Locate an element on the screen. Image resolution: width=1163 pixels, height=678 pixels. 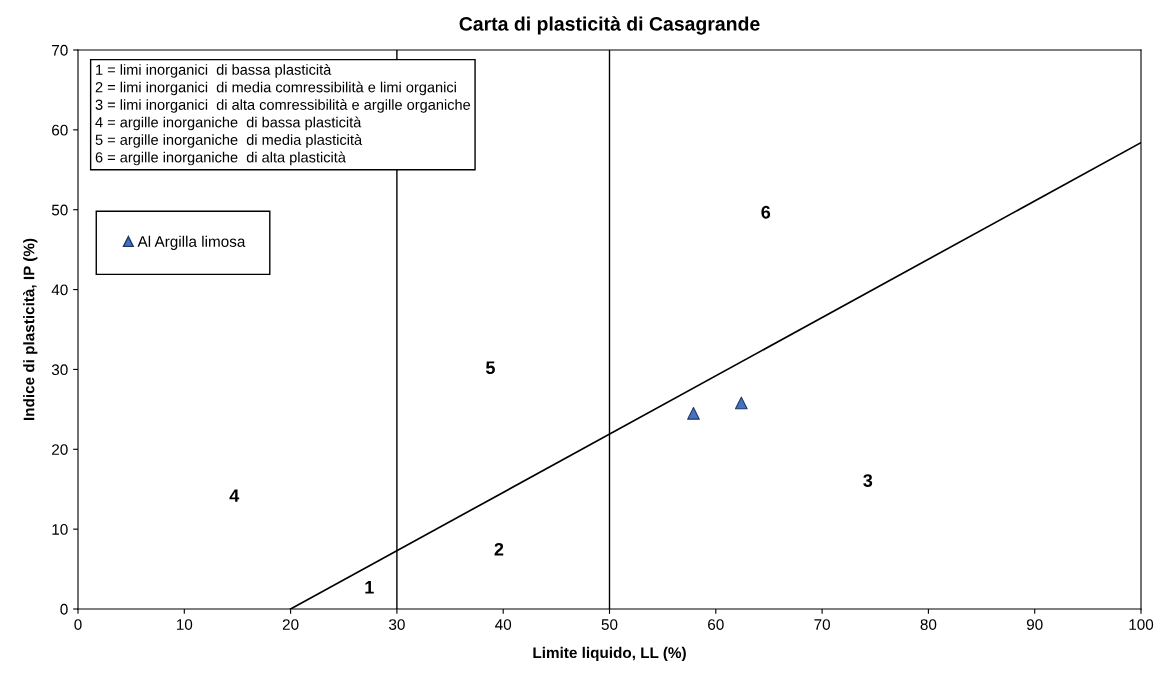
annotation: 5 is located at coordinates (490, 368).